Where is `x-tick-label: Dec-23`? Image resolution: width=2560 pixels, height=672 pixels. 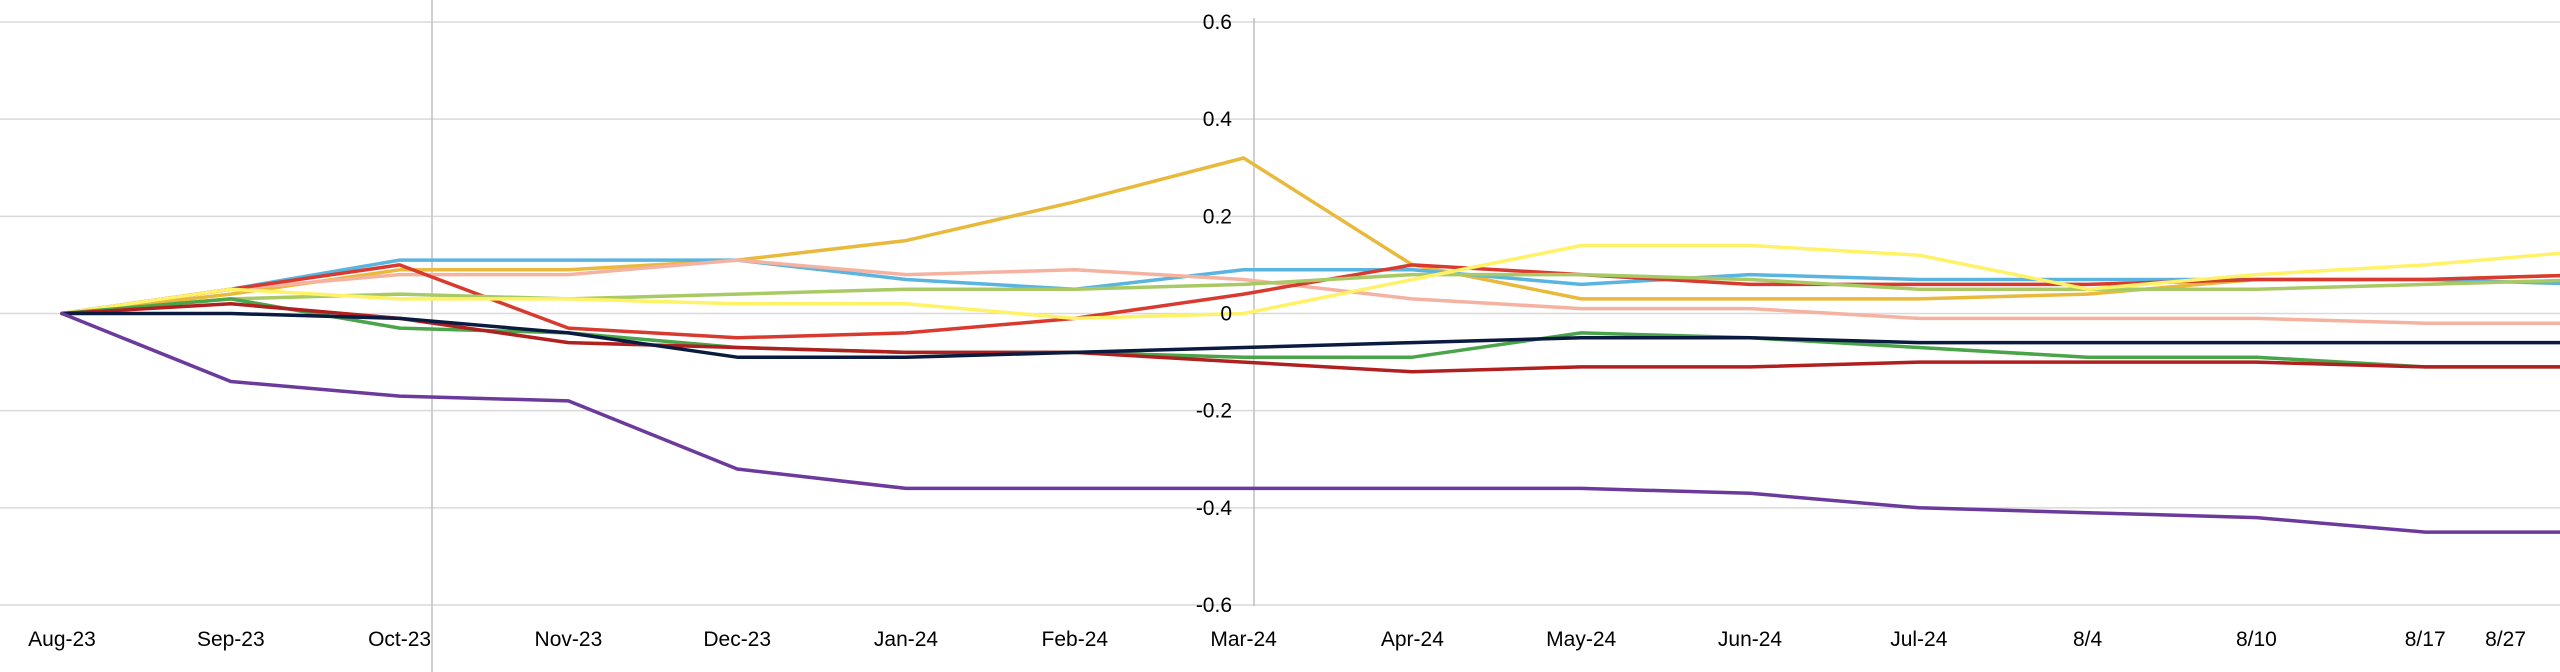 x-tick-label: Dec-23 is located at coordinates (737, 639).